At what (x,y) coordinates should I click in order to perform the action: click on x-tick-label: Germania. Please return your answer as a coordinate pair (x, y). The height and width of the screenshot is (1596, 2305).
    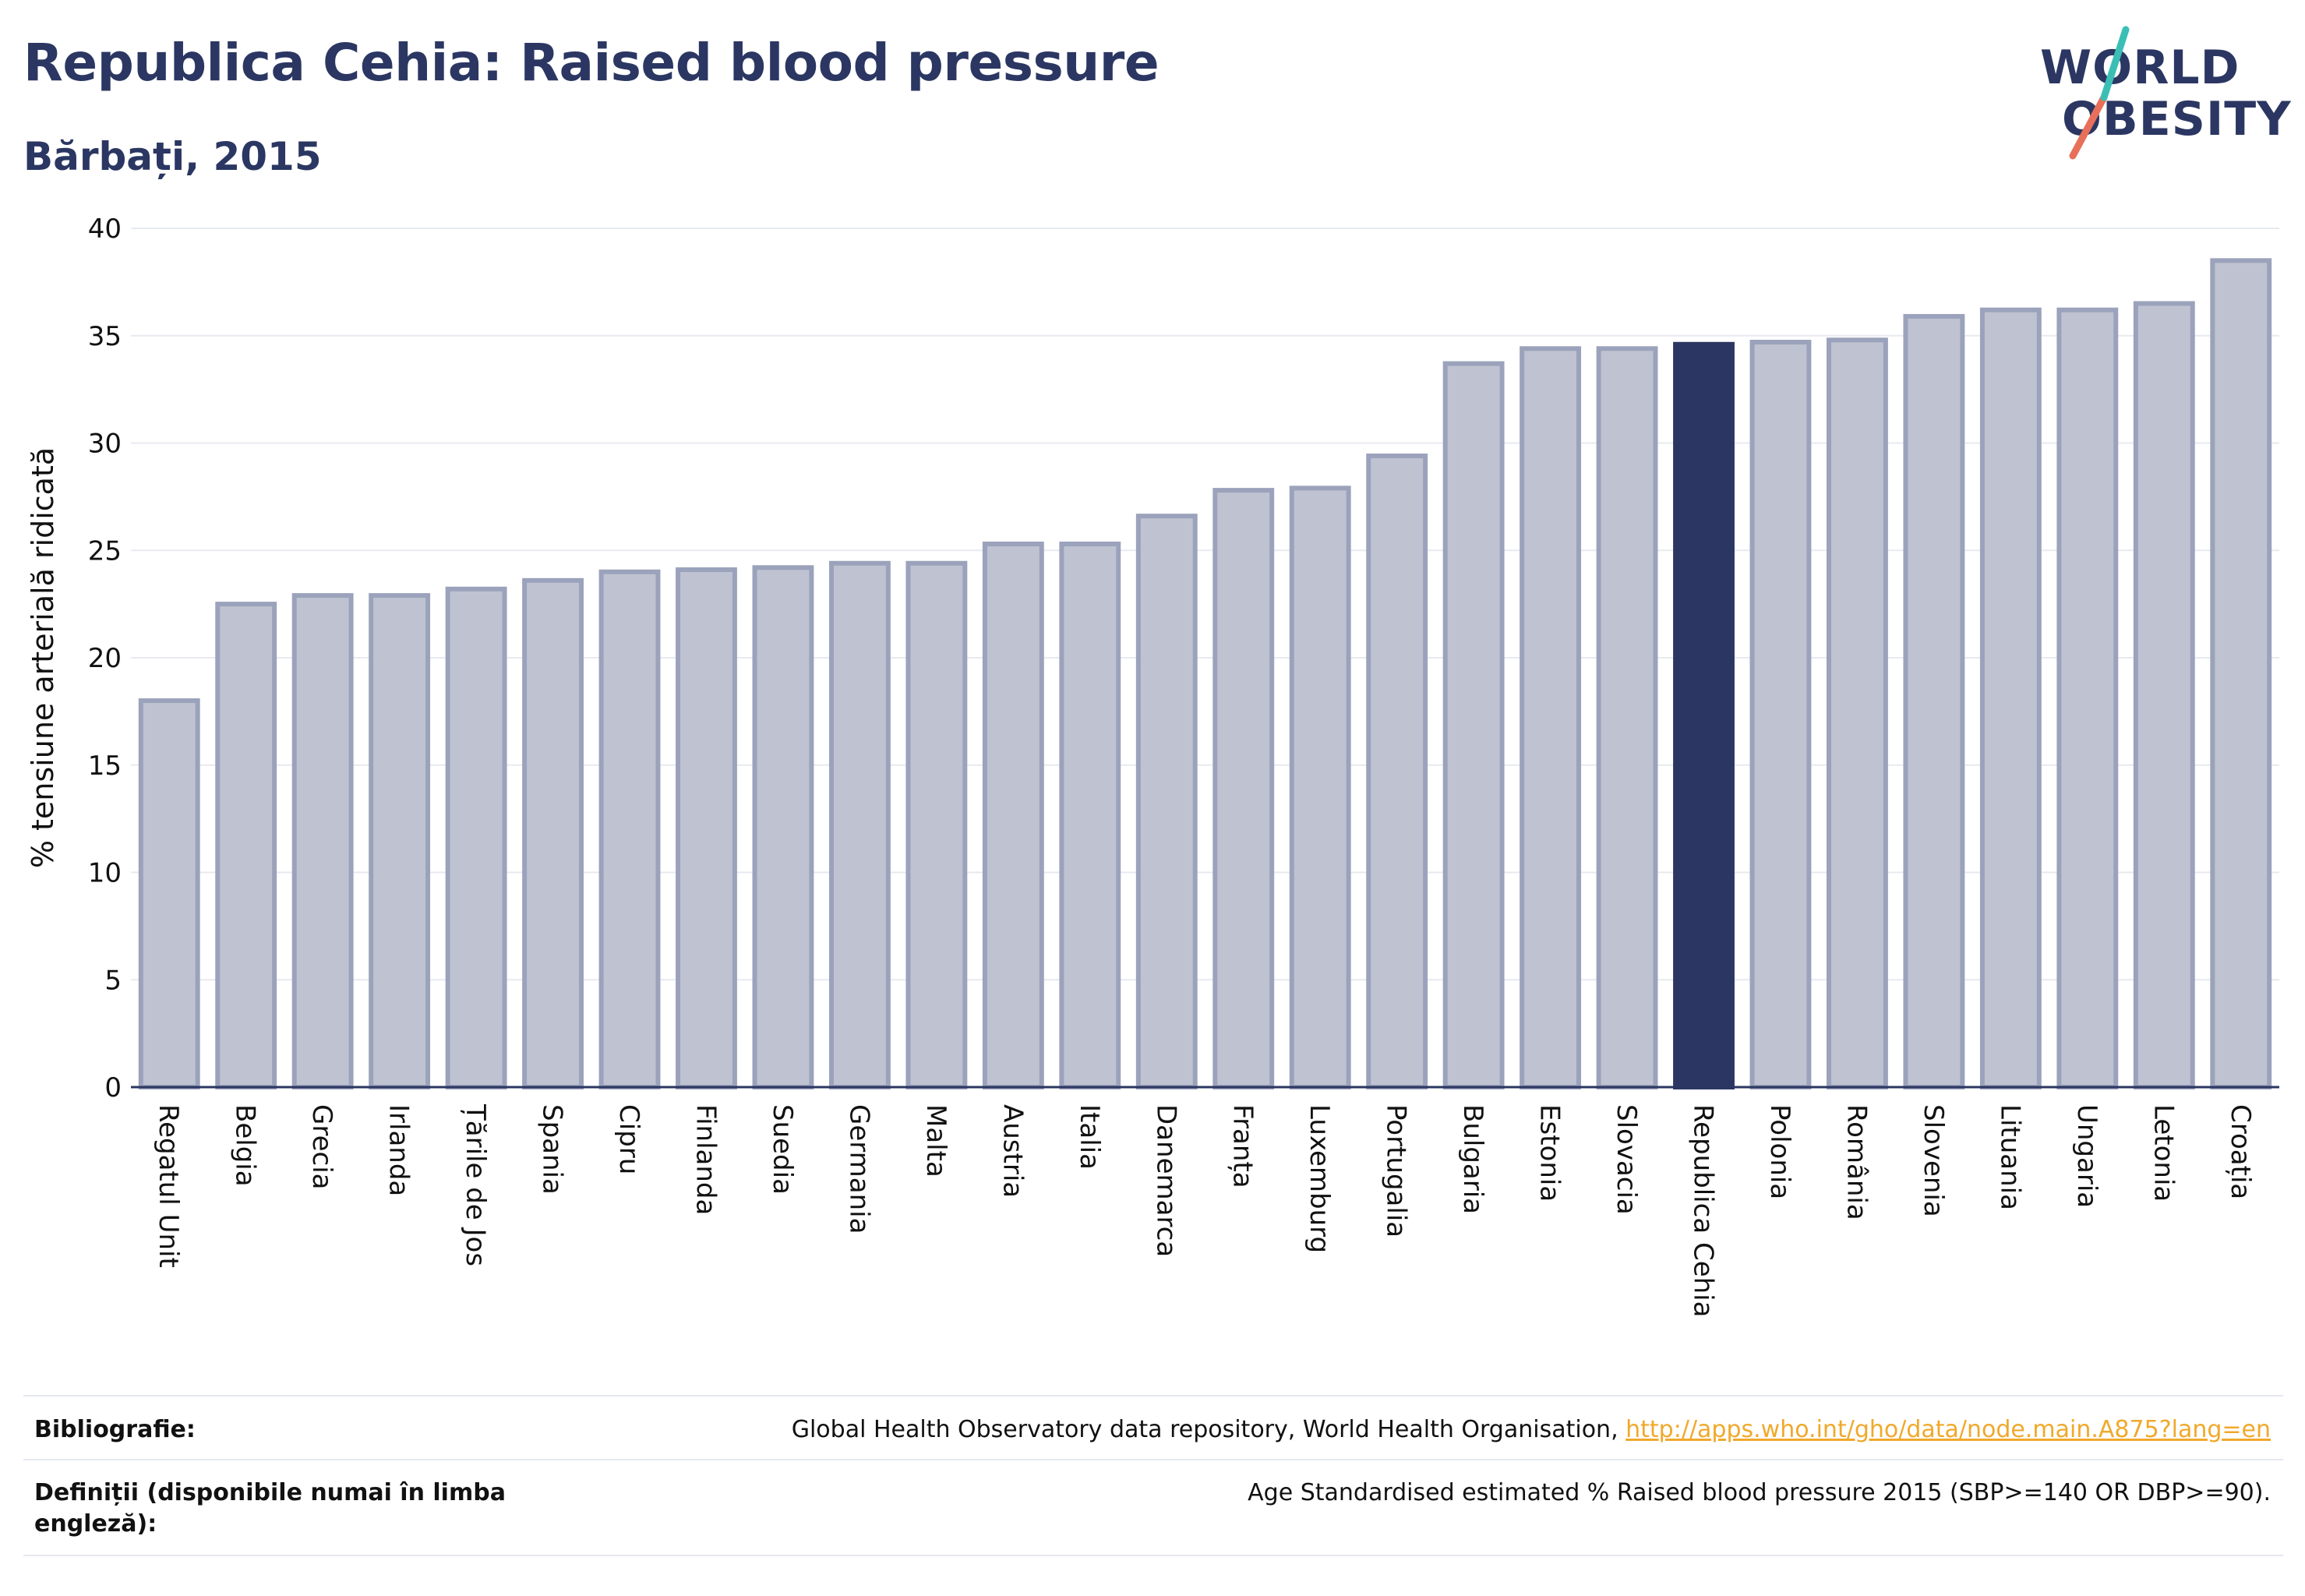
    Looking at the image, I should click on (858, 1169).